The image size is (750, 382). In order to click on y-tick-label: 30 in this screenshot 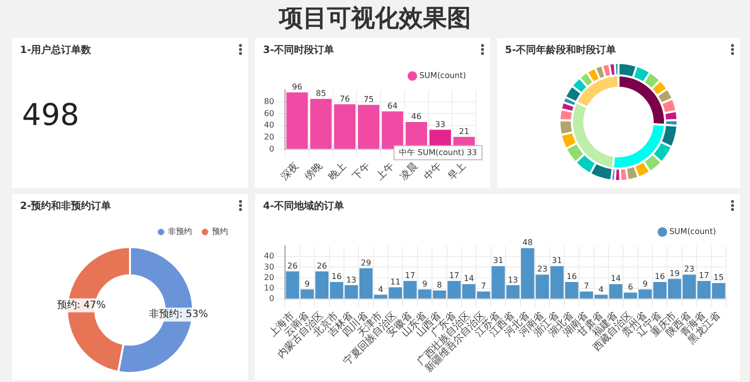, I will do `click(269, 267)`.